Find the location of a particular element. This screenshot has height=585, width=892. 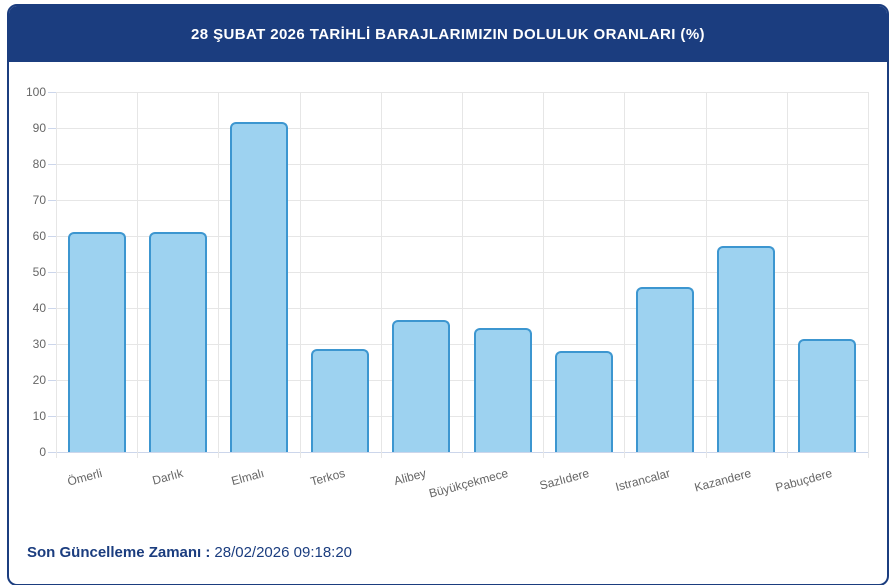

bar-elmalı is located at coordinates (259, 286).